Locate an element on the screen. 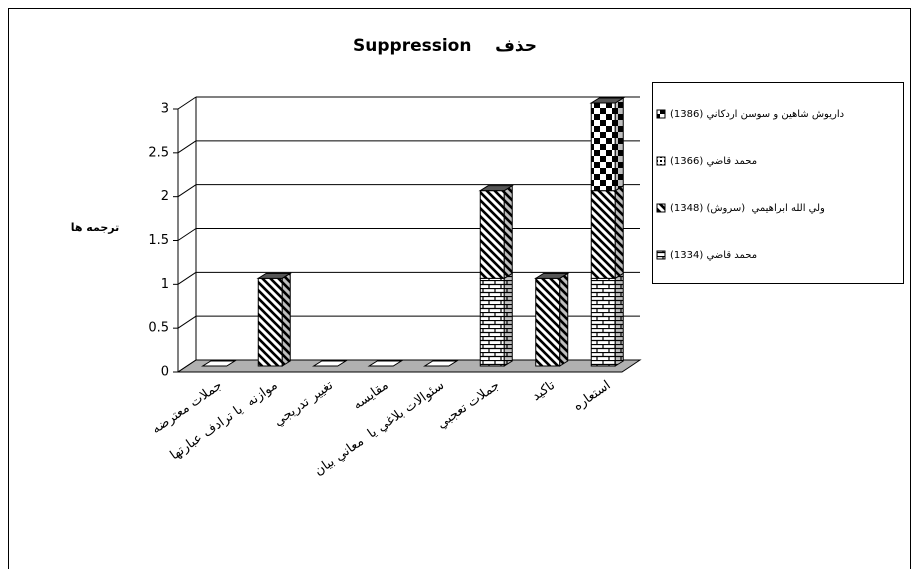 Image resolution: width=919 pixels, height=569 pixels. legend-label: داريوش شاهين و سوسن اردکاني (1386) is located at coordinates (757, 114).